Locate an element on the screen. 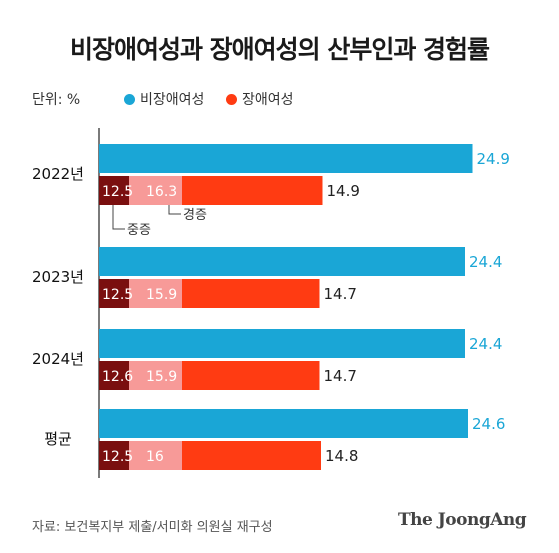 This screenshot has width=559, height=553. value-label-disabled: 14.8 is located at coordinates (341, 456).